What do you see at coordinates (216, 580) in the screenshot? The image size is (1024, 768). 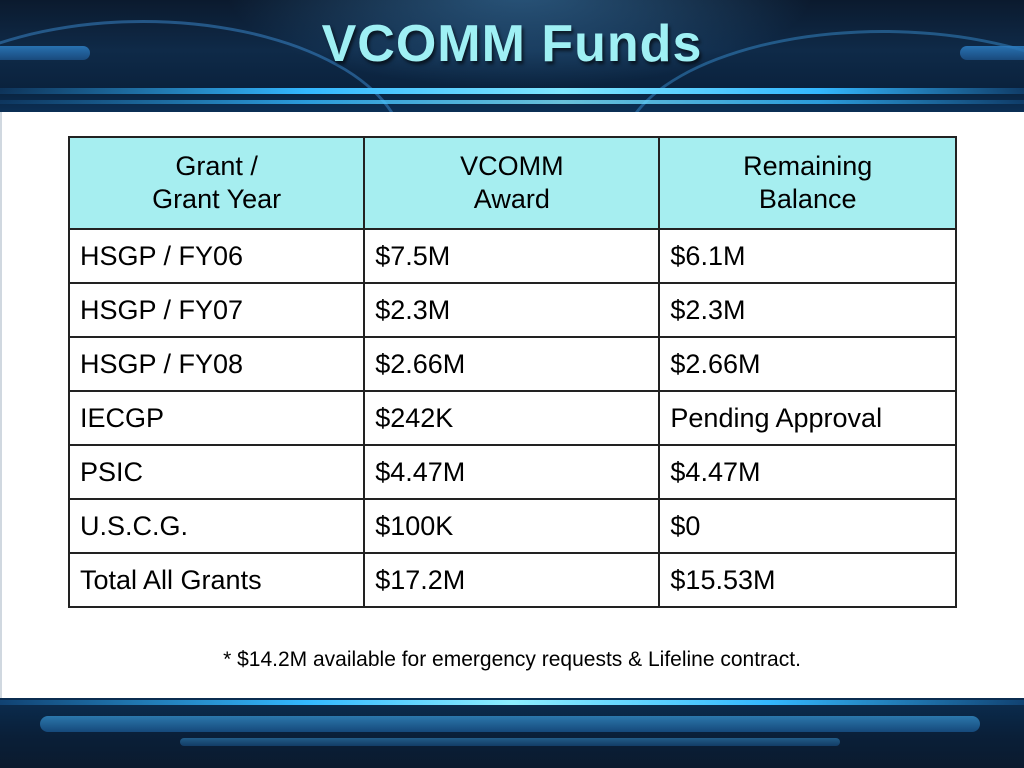 I see `cell-grant: Total All Grants` at bounding box center [216, 580].